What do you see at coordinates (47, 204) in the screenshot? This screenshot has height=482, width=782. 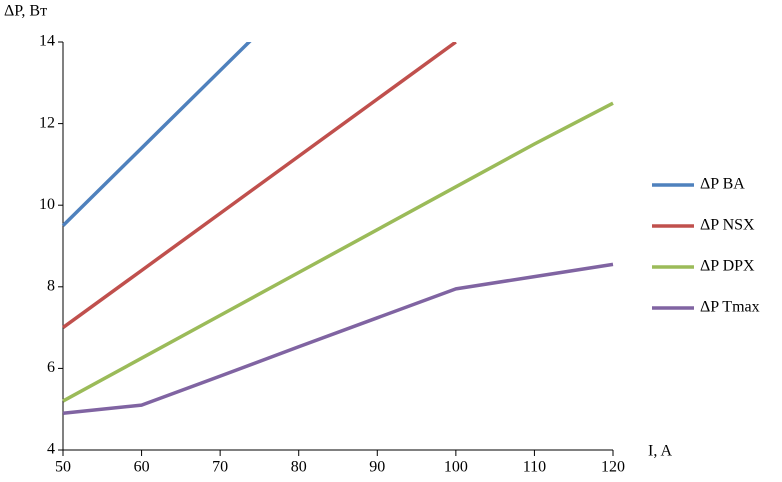 I see `y-tick-label: 10` at bounding box center [47, 204].